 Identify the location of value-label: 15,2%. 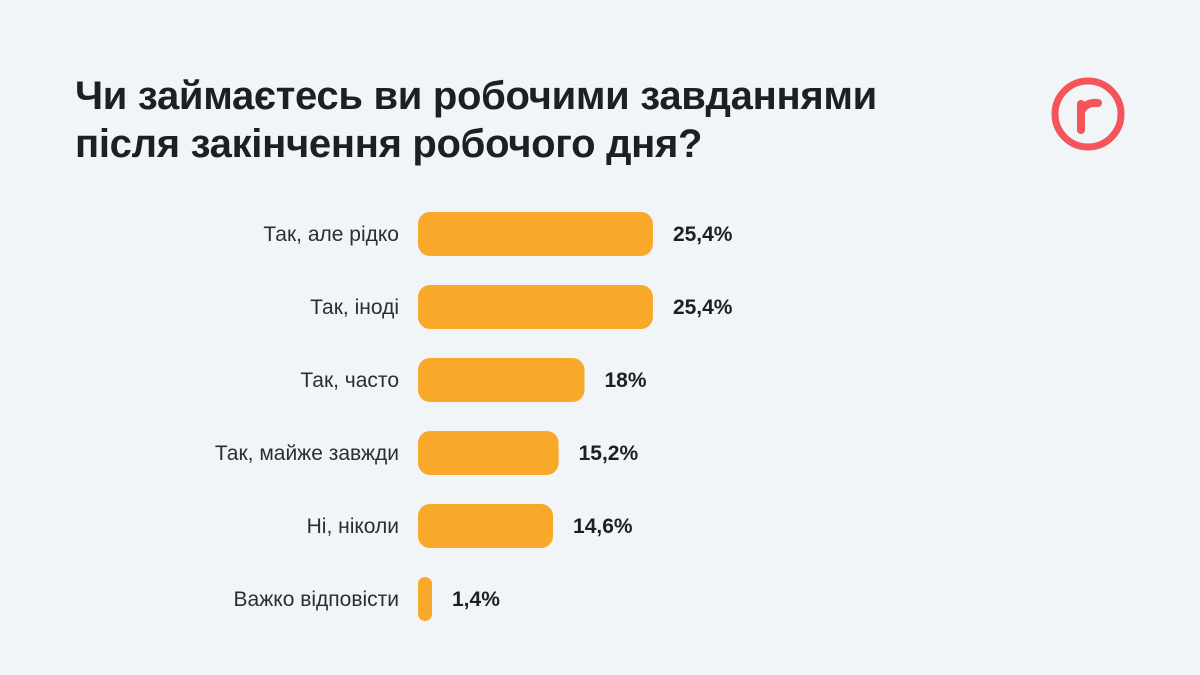
(609, 453).